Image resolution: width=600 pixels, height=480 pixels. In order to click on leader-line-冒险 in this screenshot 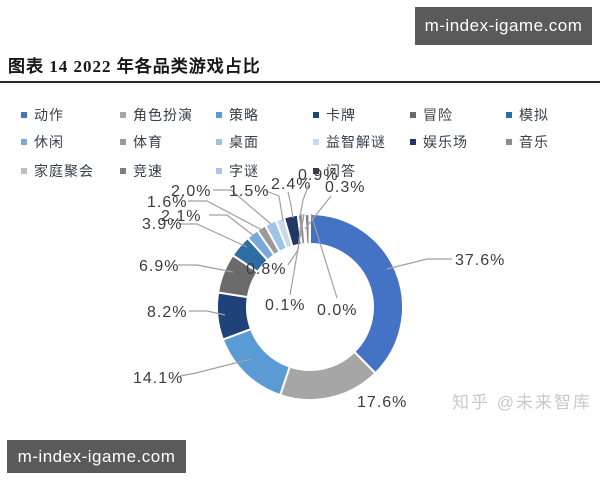, I will do `click(206, 268)`.